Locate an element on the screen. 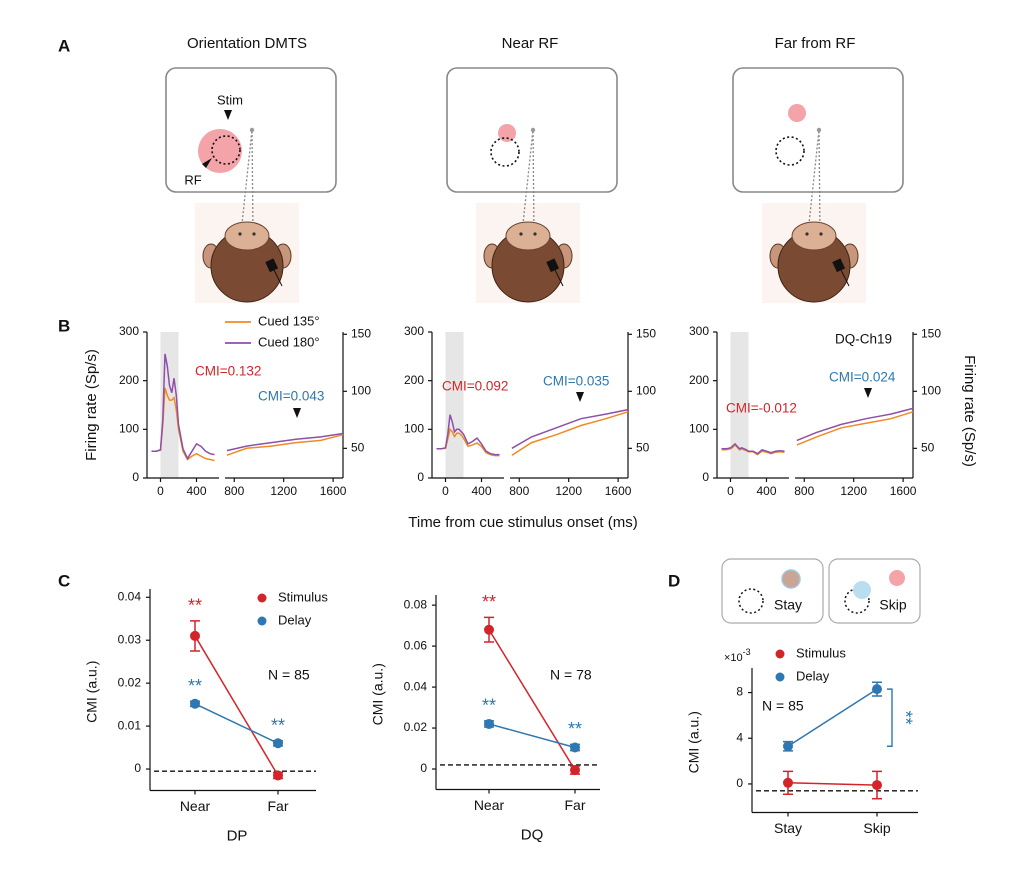 Image resolution: width=1021 pixels, height=875 pixels. panel-label: B is located at coordinates (64, 325).